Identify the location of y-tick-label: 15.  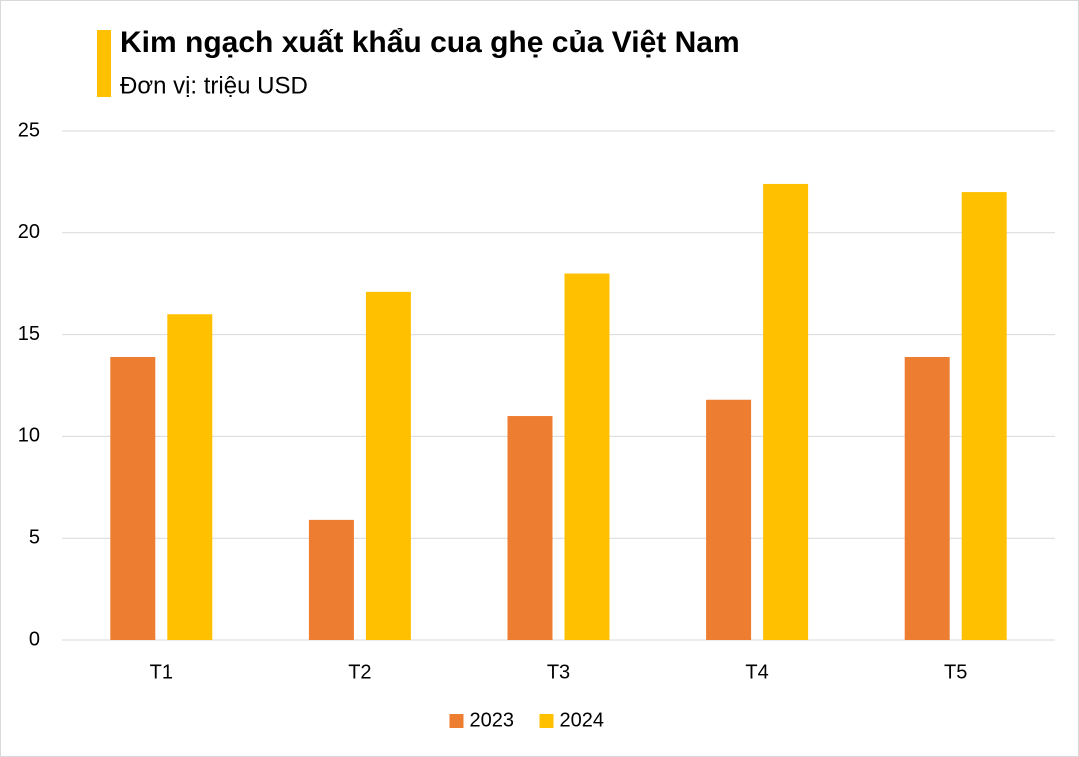
(29, 334).